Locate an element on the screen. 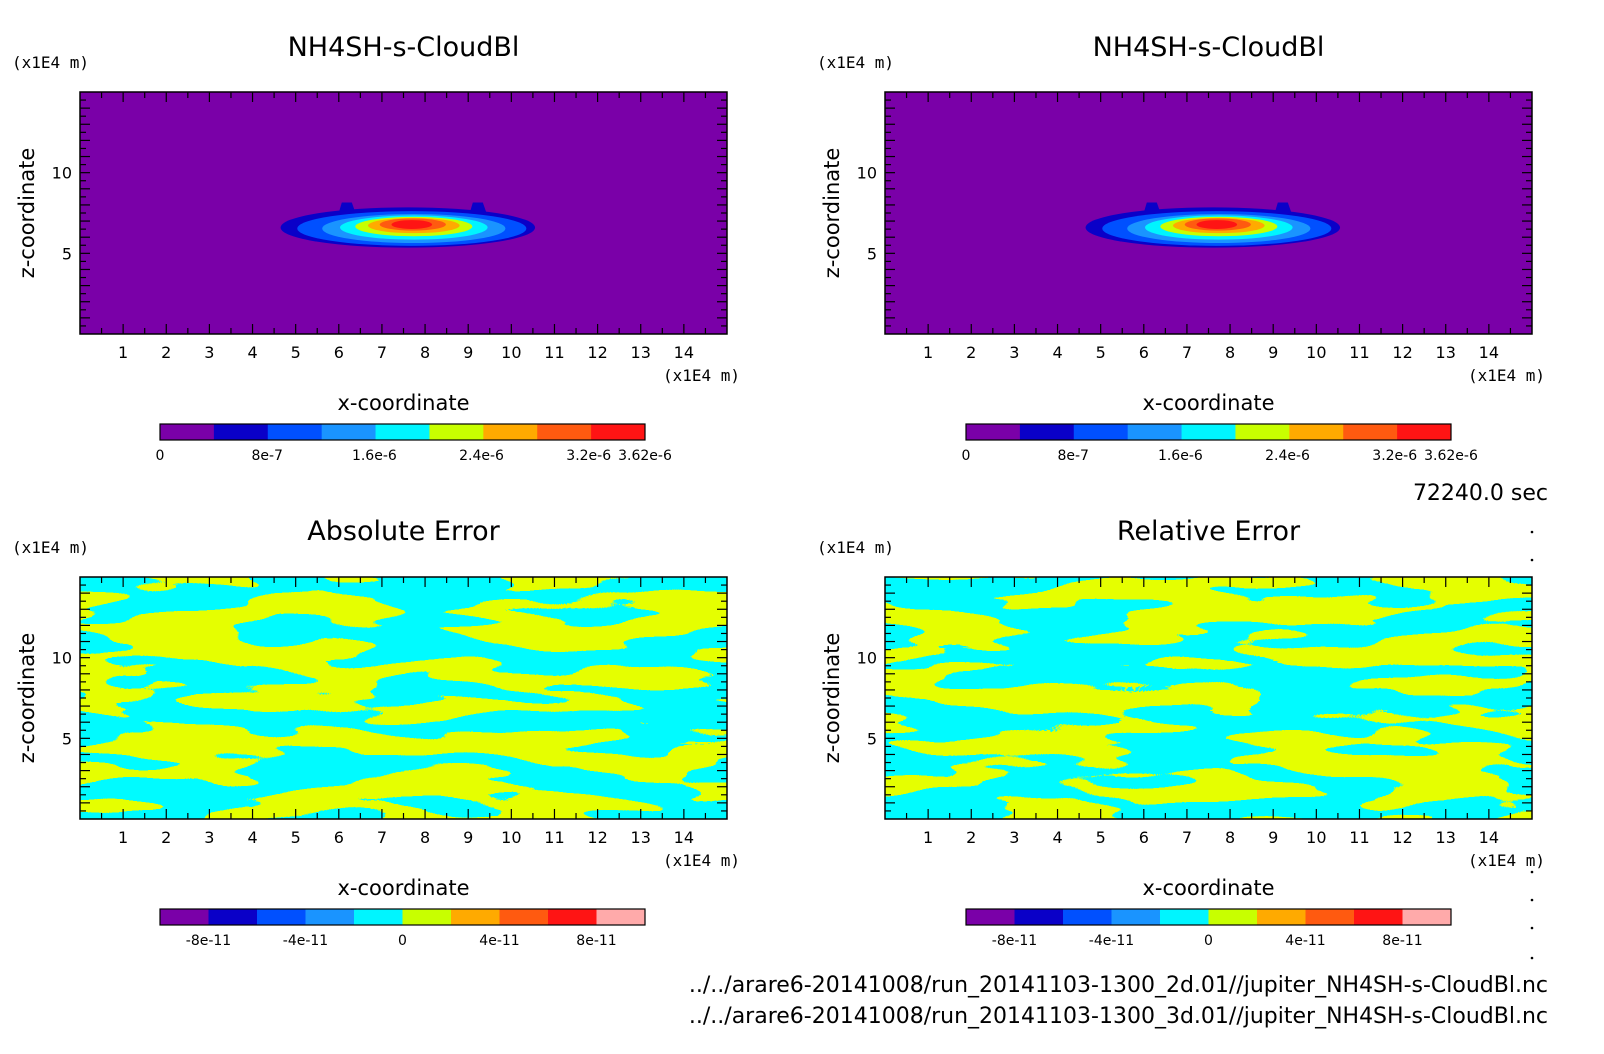 The width and height of the screenshot is (1604, 1054). x-tick-label: 3 is located at coordinates (1014, 837).